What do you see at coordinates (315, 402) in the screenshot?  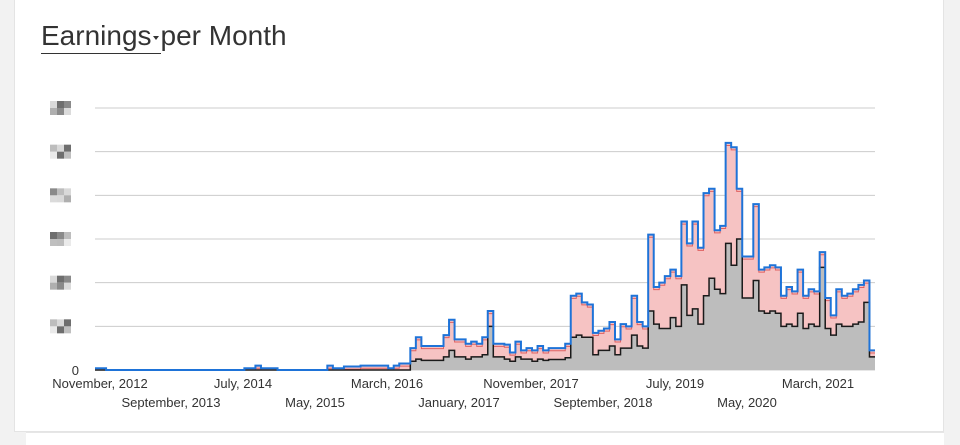 I see `x-tick-label: May, 2015` at bounding box center [315, 402].